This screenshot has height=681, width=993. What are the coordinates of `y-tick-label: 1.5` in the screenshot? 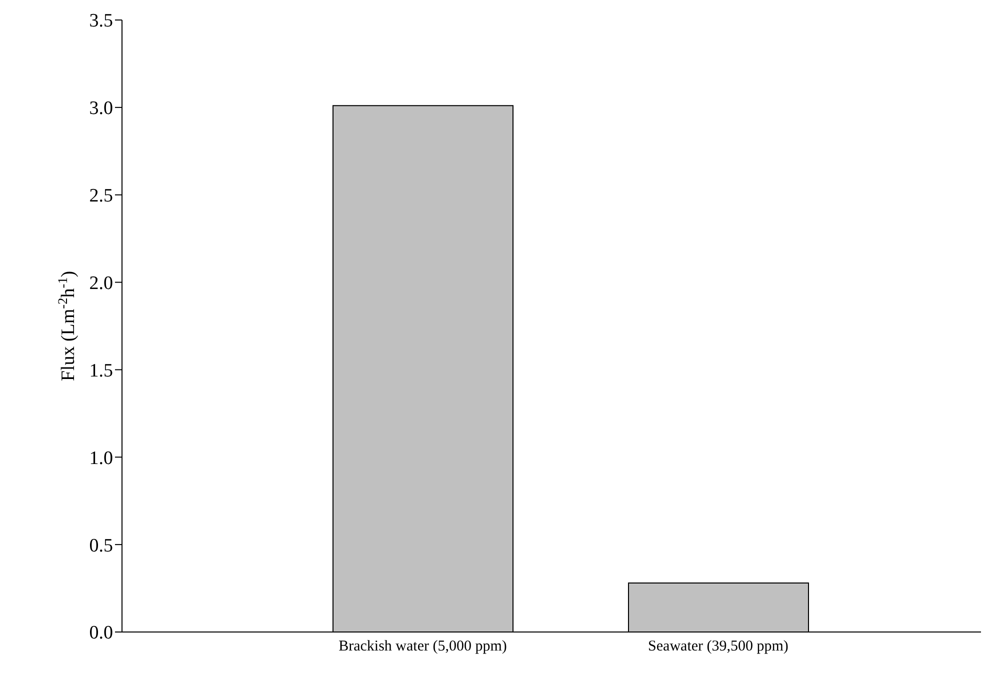 It's located at (101, 371).